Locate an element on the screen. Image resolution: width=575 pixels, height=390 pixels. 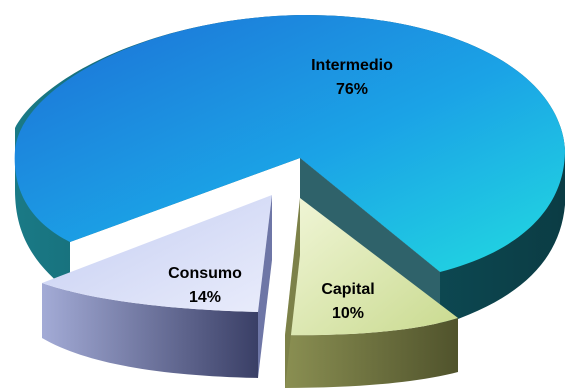
label-consumo-name: Consumo is located at coordinates (205, 273).